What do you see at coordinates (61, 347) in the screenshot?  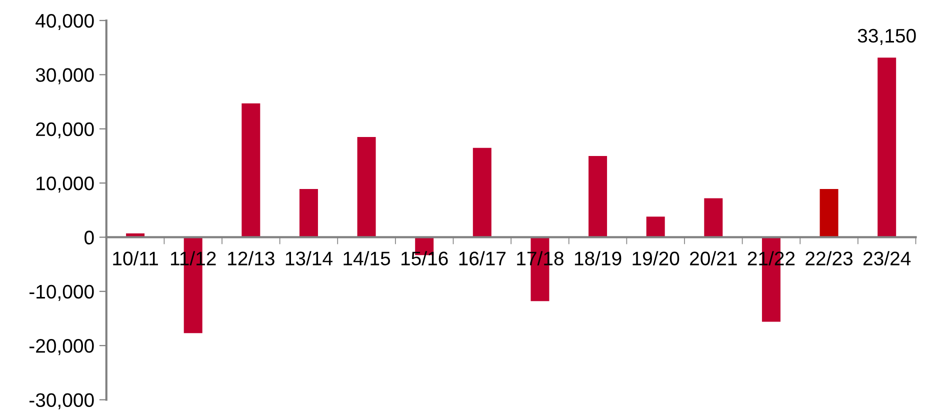 I see `y-tick-label: -20,000` at bounding box center [61, 347].